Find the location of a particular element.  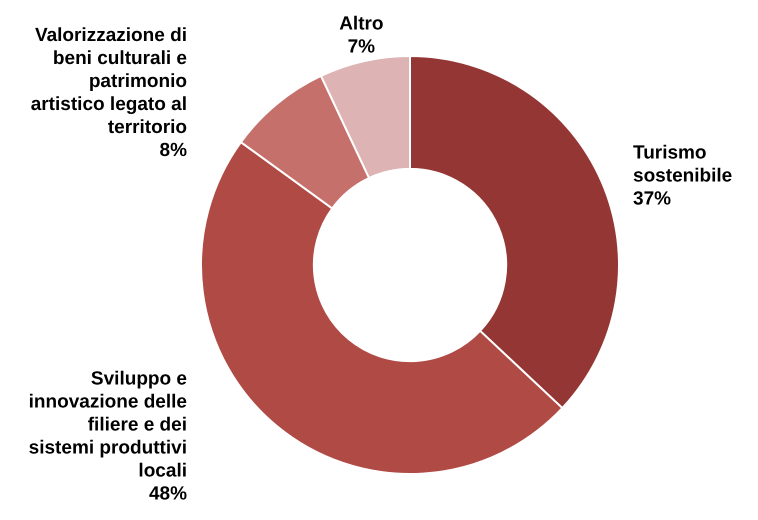

slice-label: Altro is located at coordinates (361, 24).